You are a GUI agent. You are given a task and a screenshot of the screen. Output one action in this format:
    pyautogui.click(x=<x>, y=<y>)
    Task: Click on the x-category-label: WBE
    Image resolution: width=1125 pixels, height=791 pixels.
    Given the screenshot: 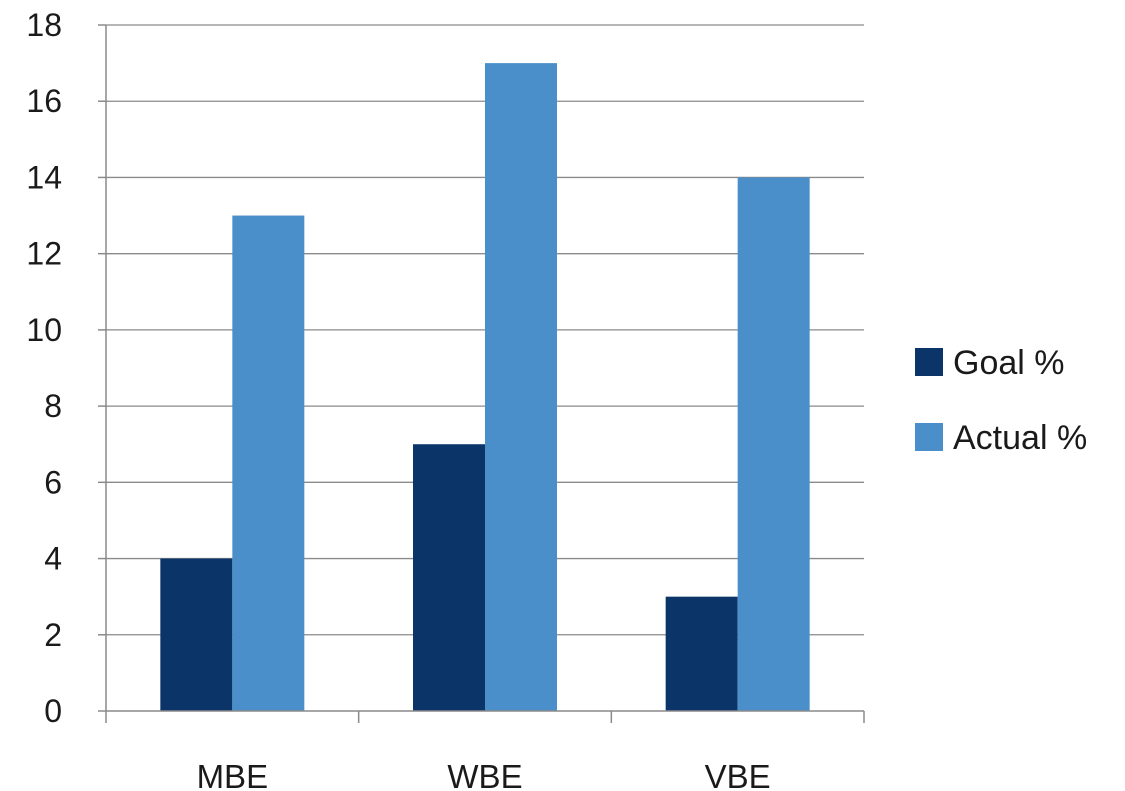 What is the action you would take?
    pyautogui.click(x=484, y=774)
    